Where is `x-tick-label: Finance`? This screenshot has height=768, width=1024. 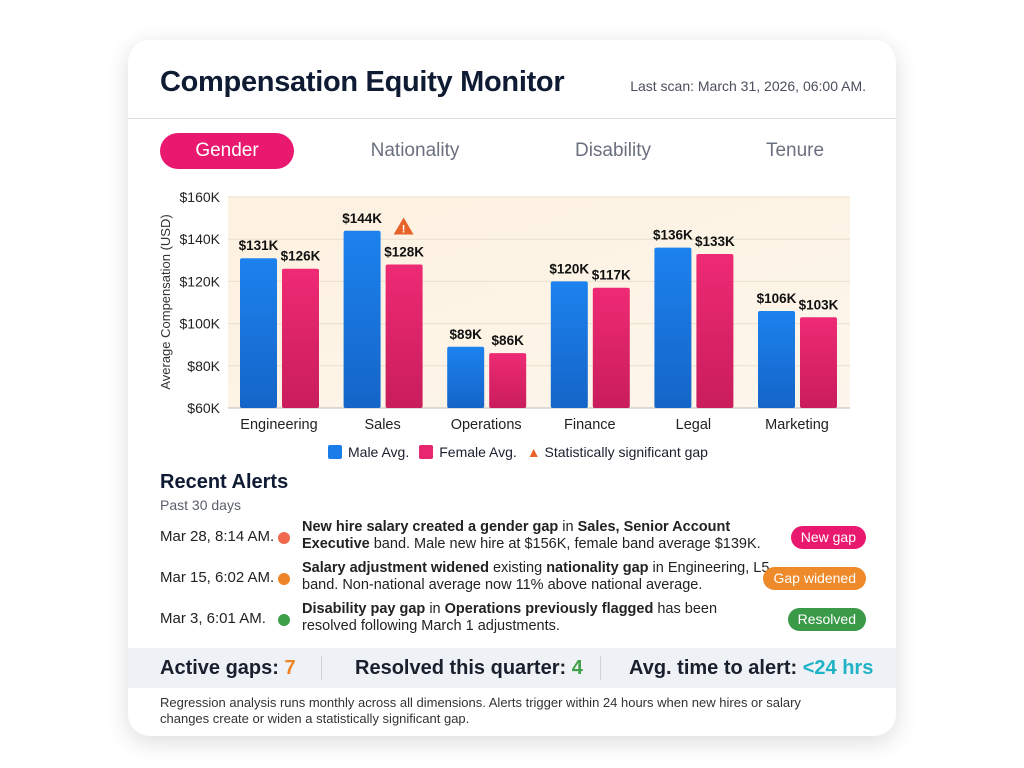
x-tick-label: Finance is located at coordinates (590, 425).